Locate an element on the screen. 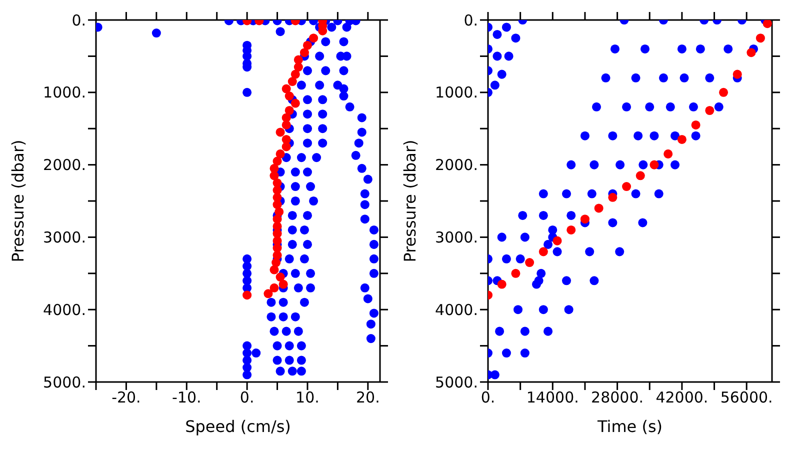 This screenshot has height=450, width=800. x-tick-label: 10. is located at coordinates (308, 397).